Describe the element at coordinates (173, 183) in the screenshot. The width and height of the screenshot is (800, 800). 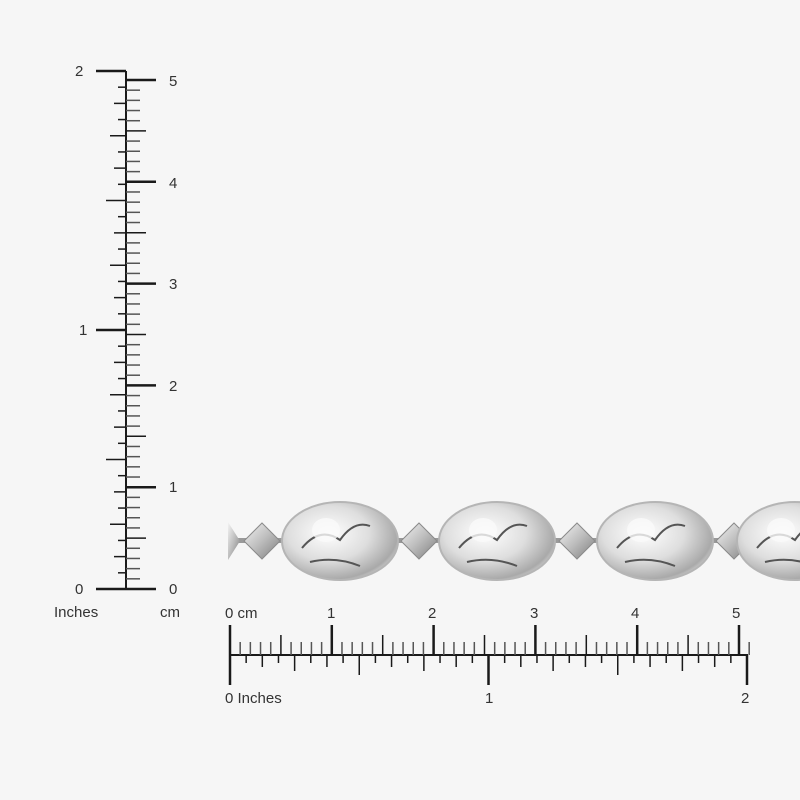
I see `v-cm-label-4: 4` at that location.